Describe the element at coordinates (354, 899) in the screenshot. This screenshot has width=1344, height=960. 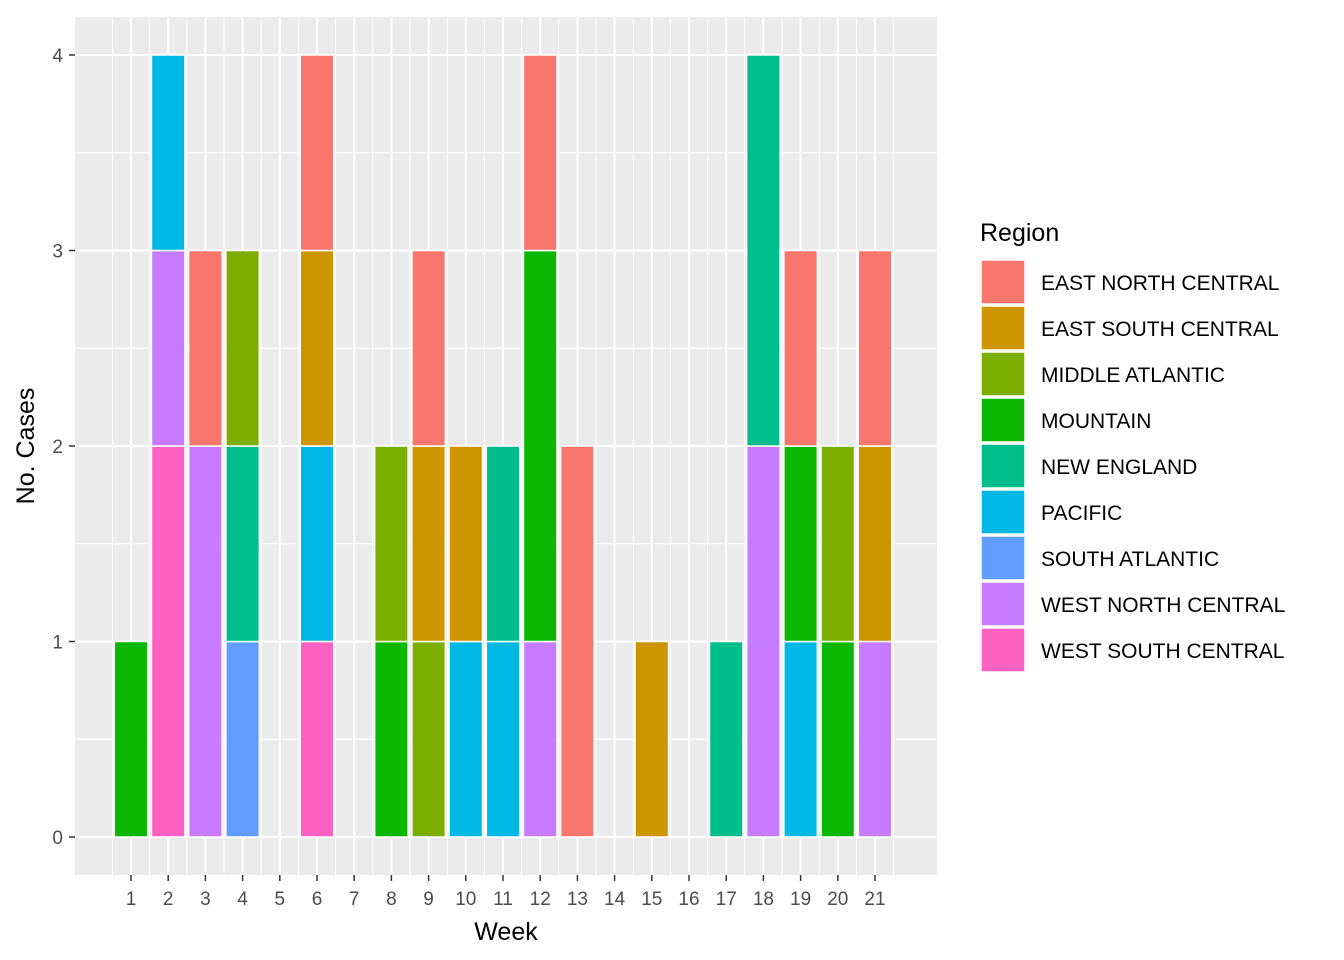
I see `x-tick-label: 7` at that location.